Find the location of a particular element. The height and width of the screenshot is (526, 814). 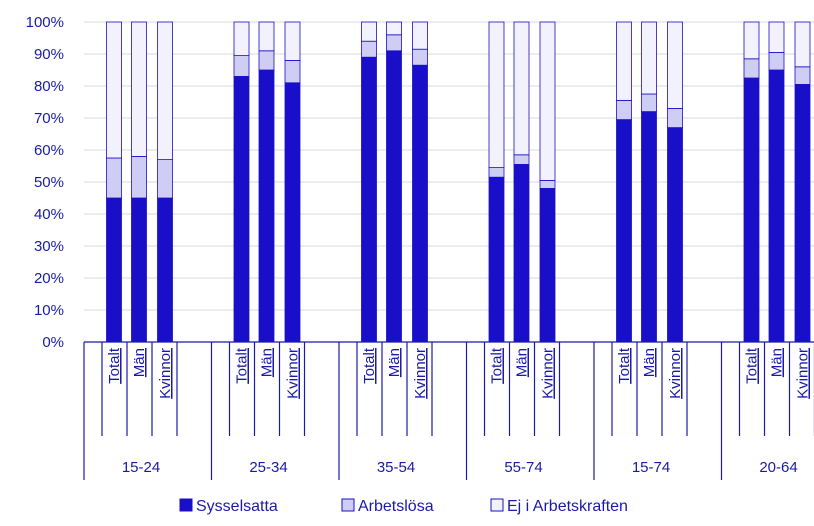

y-tick-label: 30% is located at coordinates (49, 246).